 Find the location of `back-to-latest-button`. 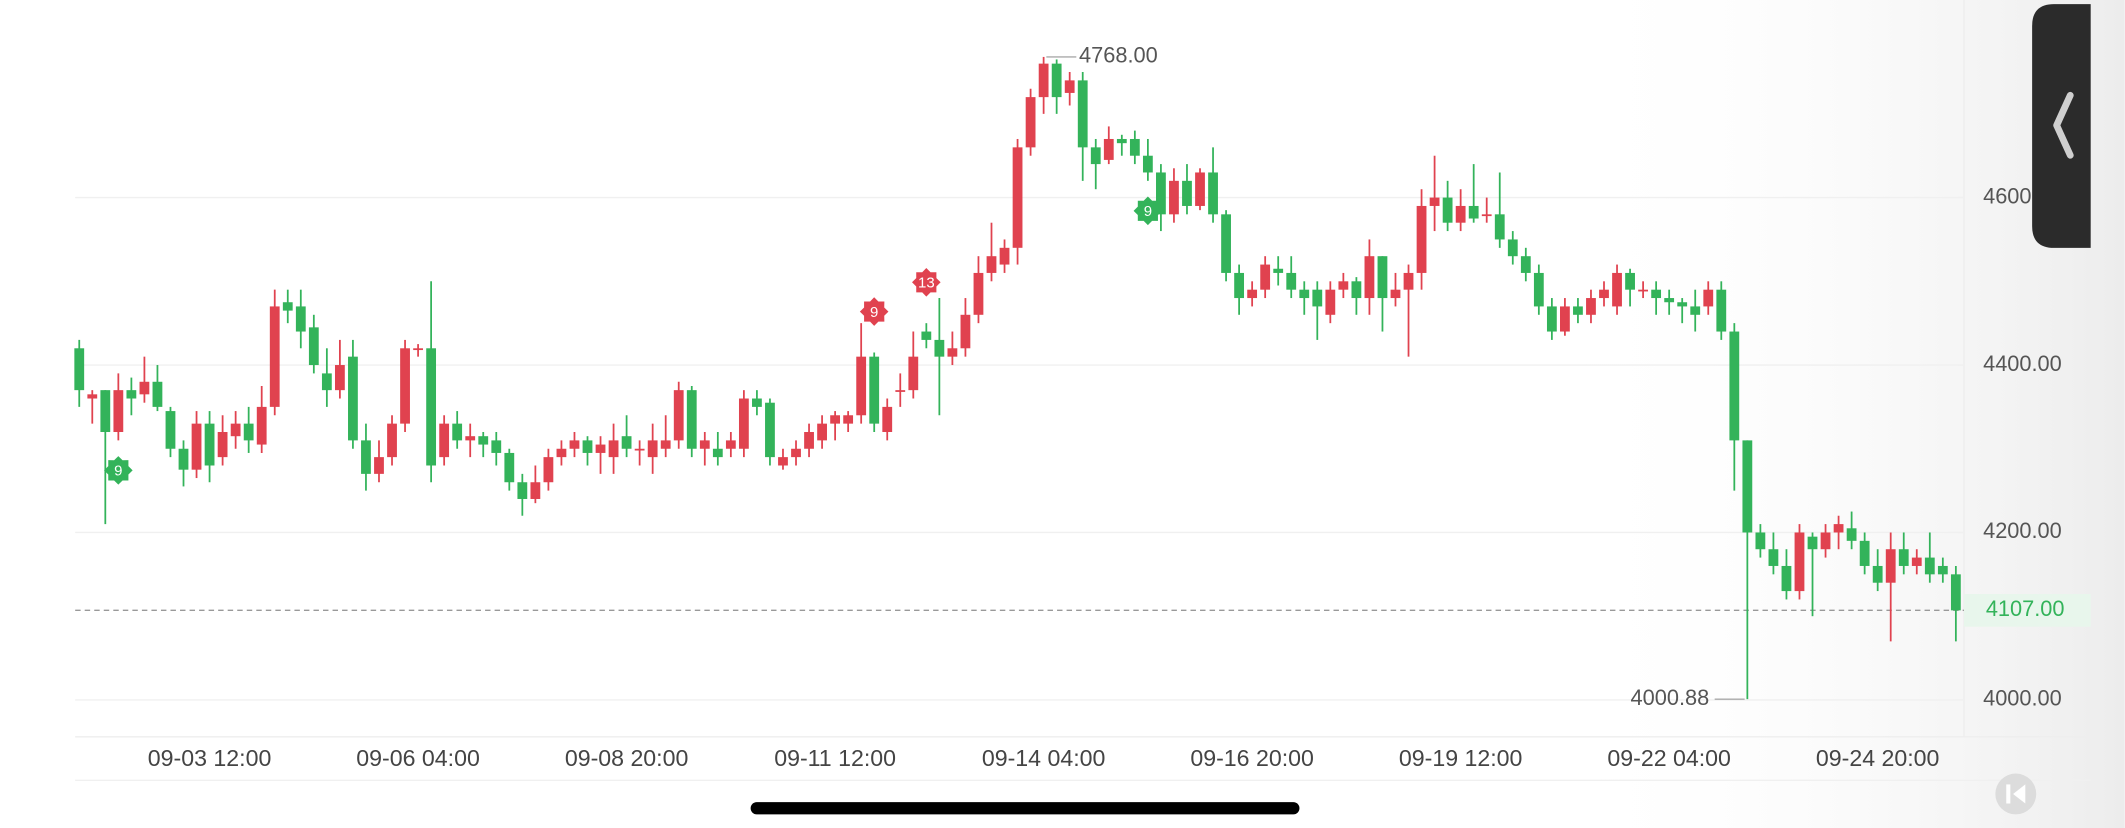

back-to-latest-button is located at coordinates (2016, 794).